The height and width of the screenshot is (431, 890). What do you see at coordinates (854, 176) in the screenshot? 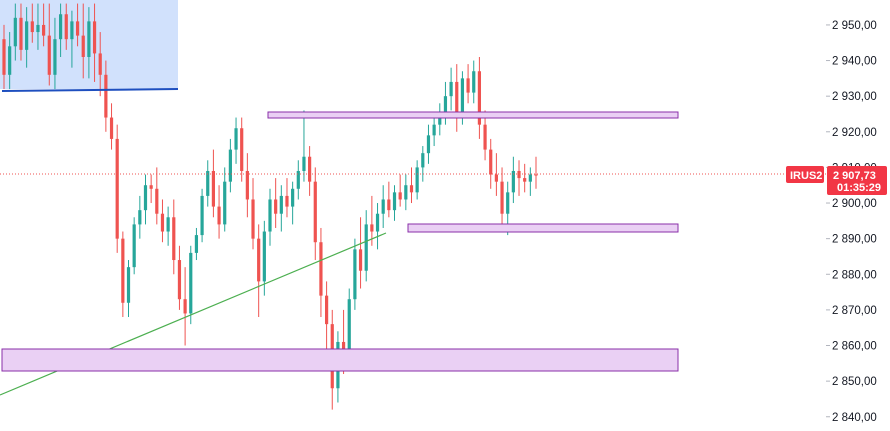
I see `last-price-label: 2 907,73` at bounding box center [854, 176].